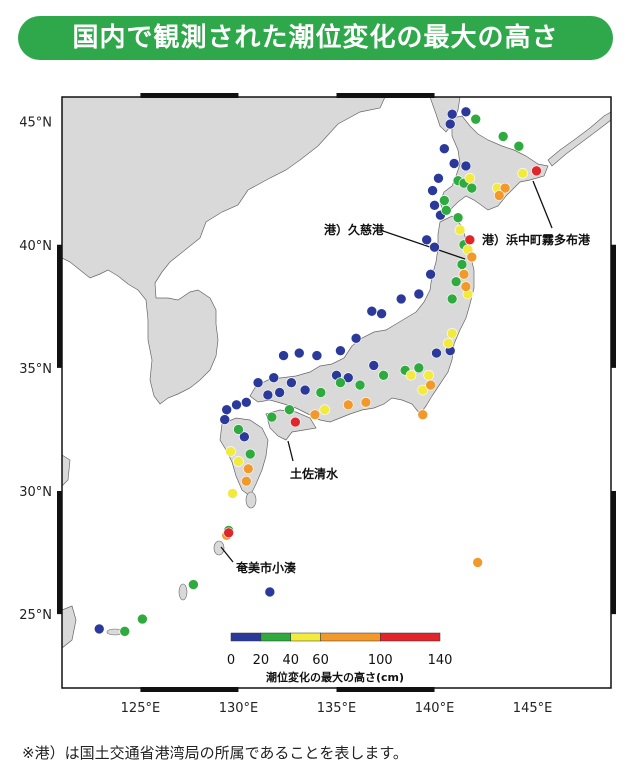 Image resolution: width=632 pixels, height=778 pixels. Describe the element at coordinates (219, 548) in the screenshot. I see `amami-shape` at that location.